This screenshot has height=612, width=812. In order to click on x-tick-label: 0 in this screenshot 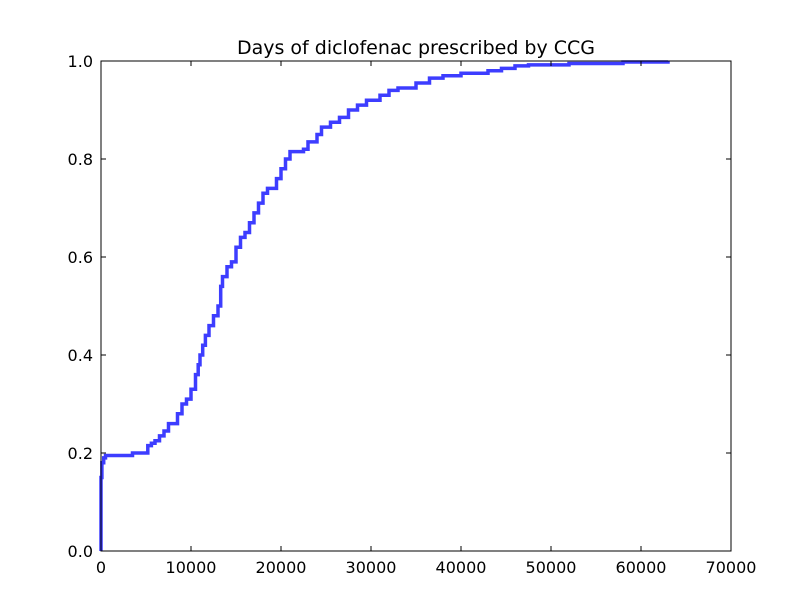, I will do `click(101, 567)`.